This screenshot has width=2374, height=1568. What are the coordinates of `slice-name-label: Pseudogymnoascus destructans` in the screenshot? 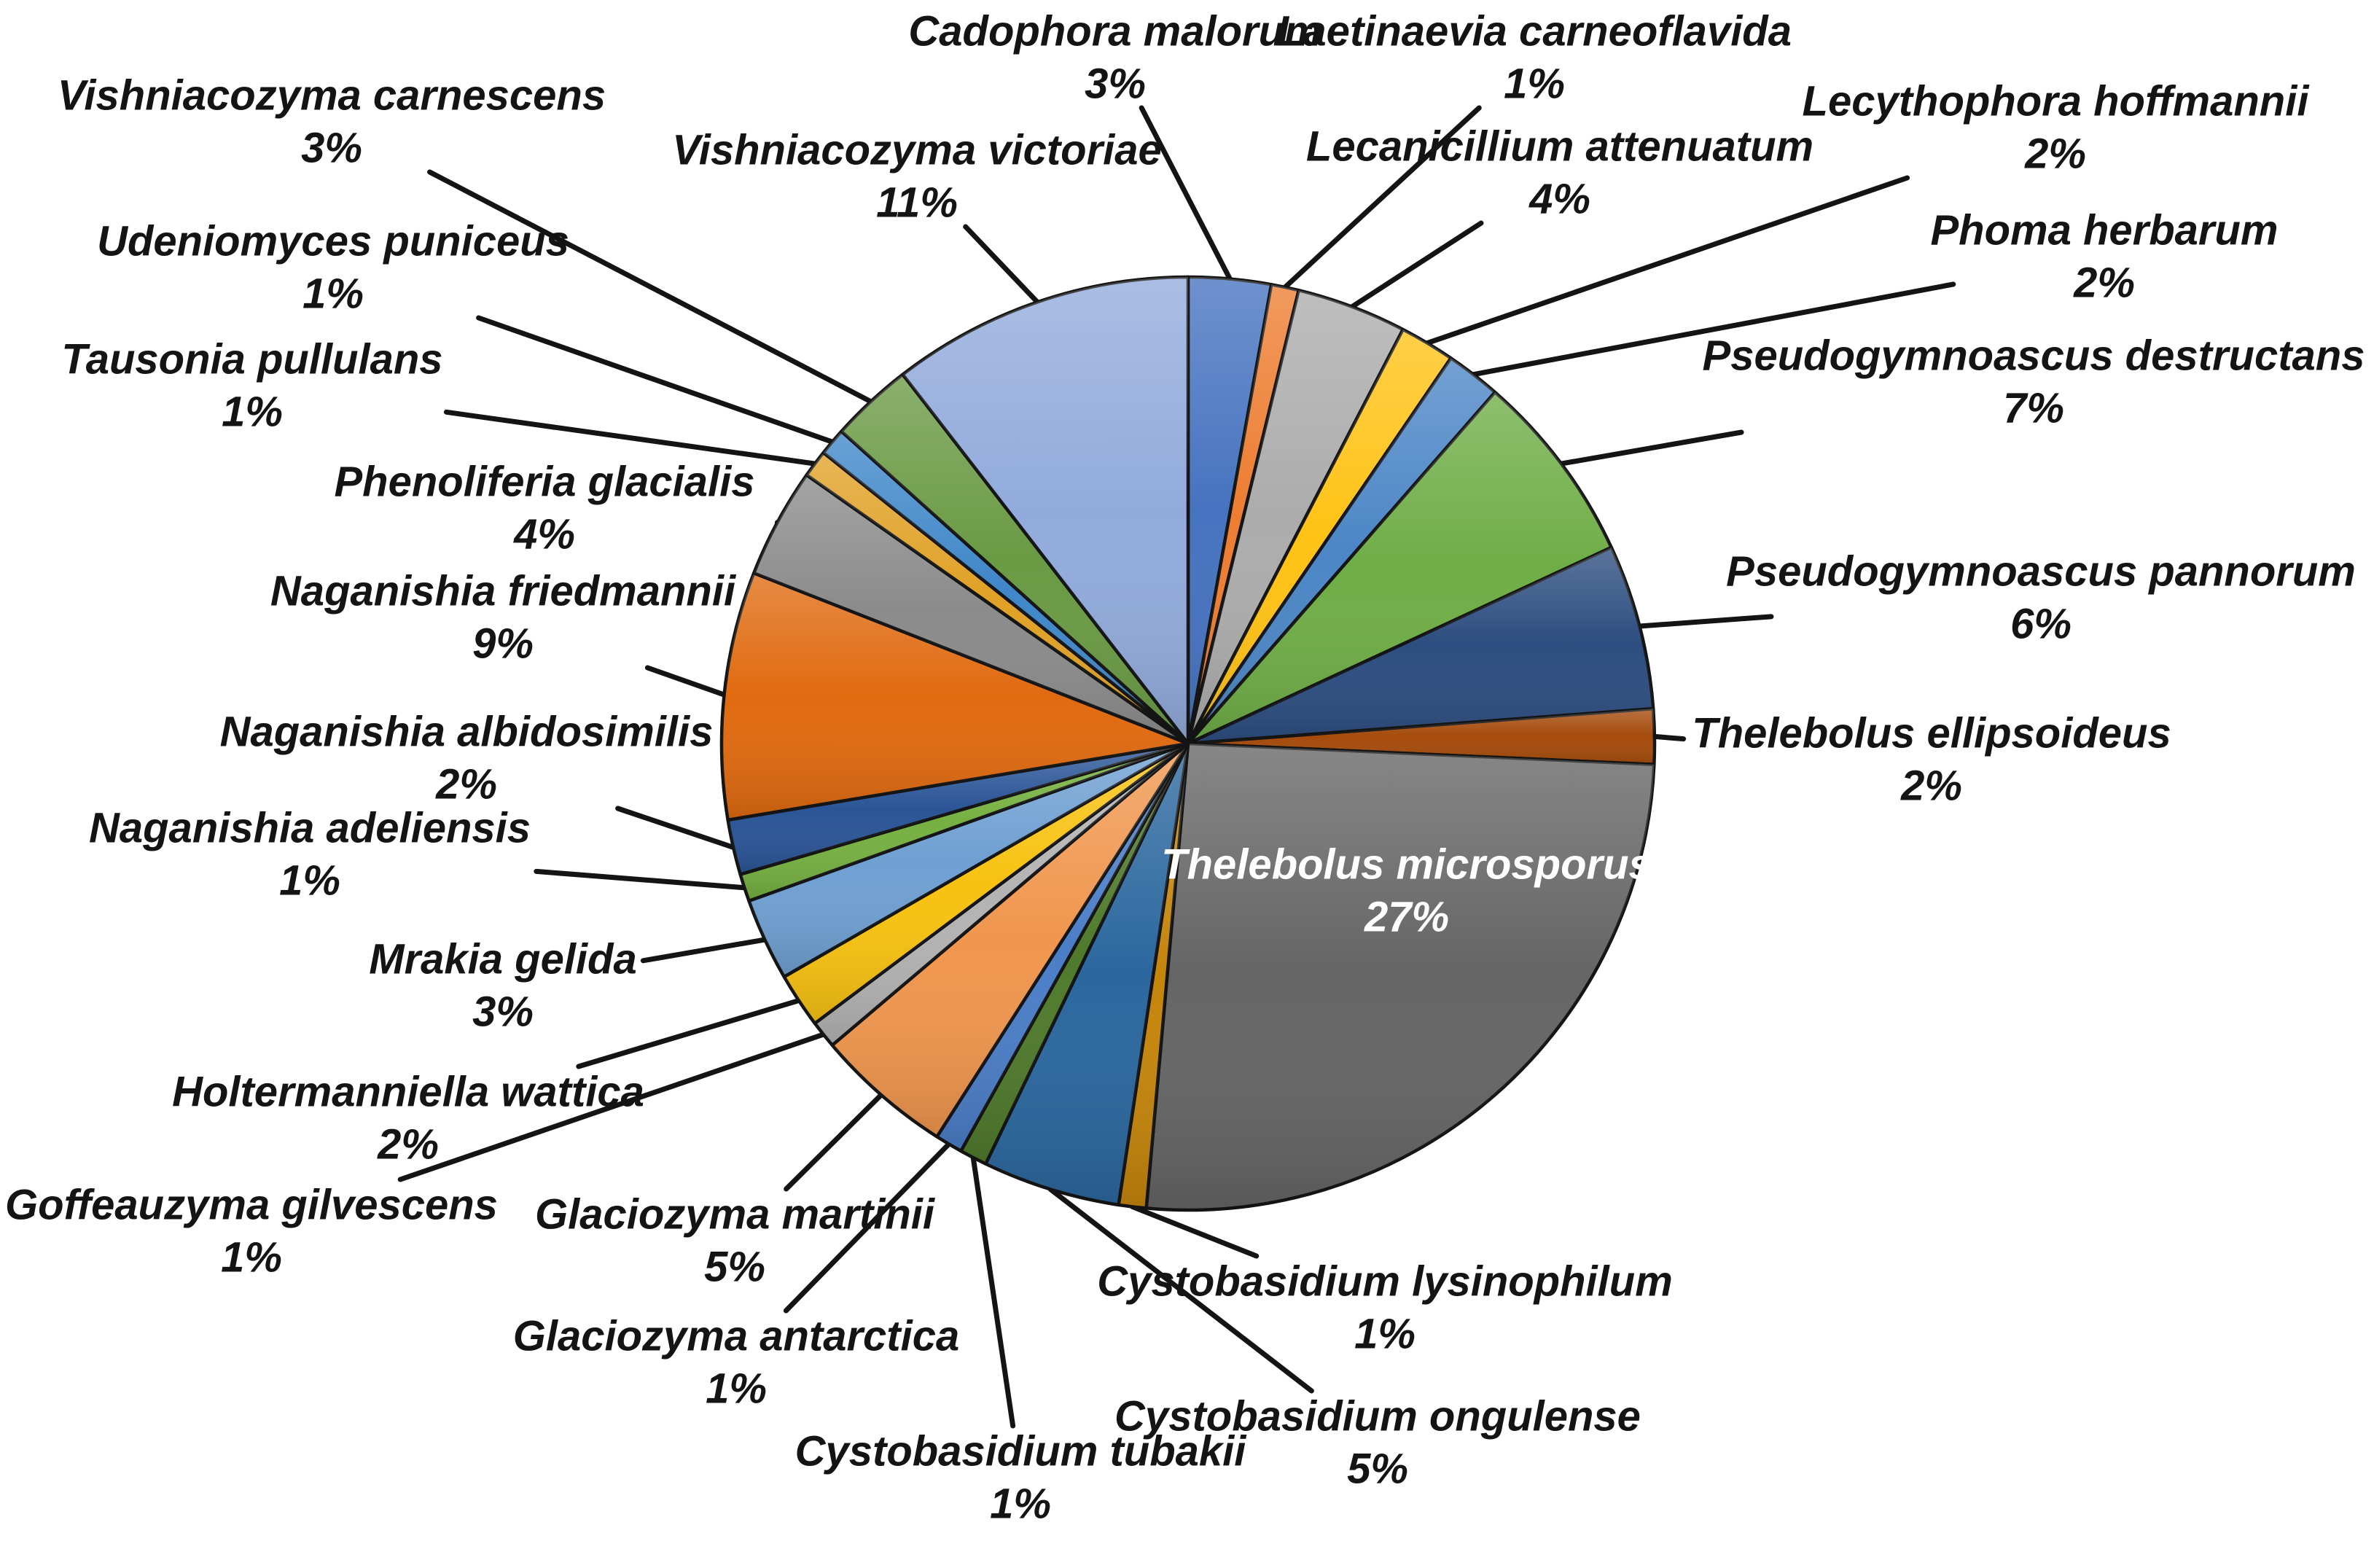 It's located at (2034, 356).